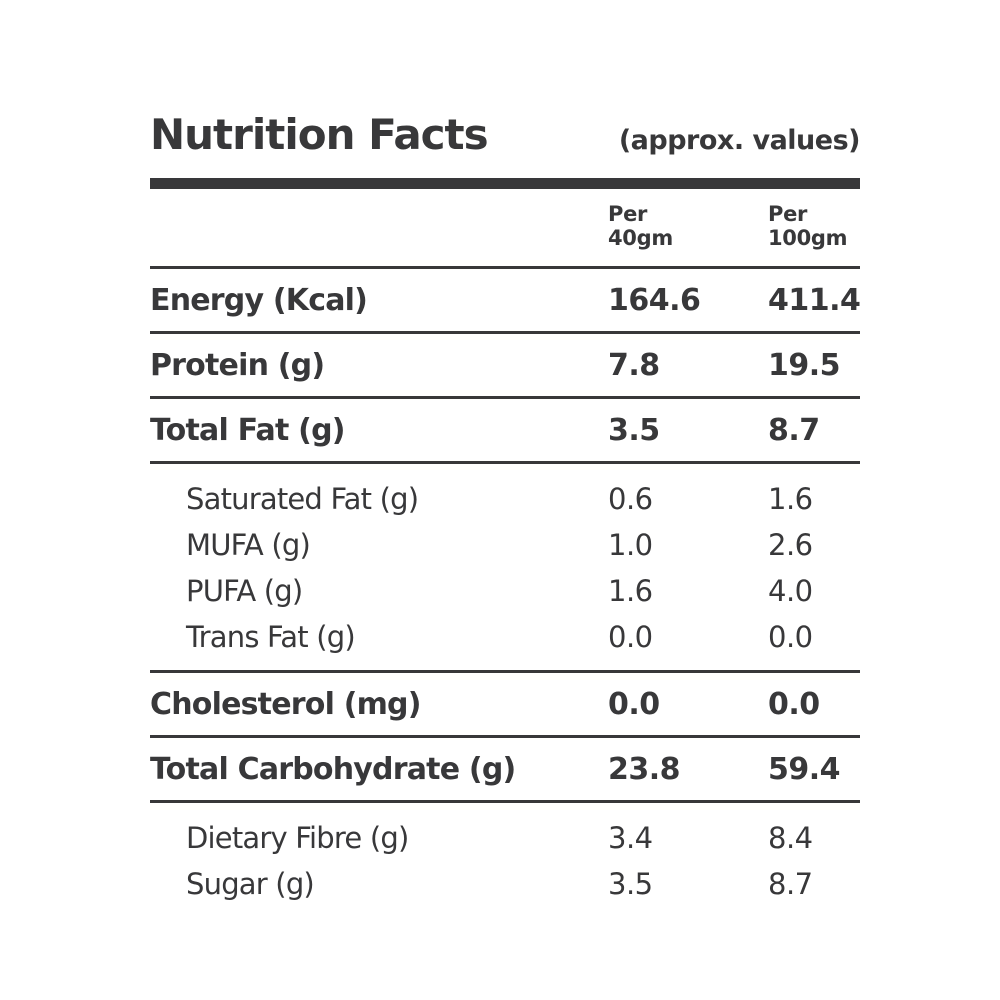  Describe the element at coordinates (814, 300) in the screenshot. I see `row-value-per100: 411.4` at that location.